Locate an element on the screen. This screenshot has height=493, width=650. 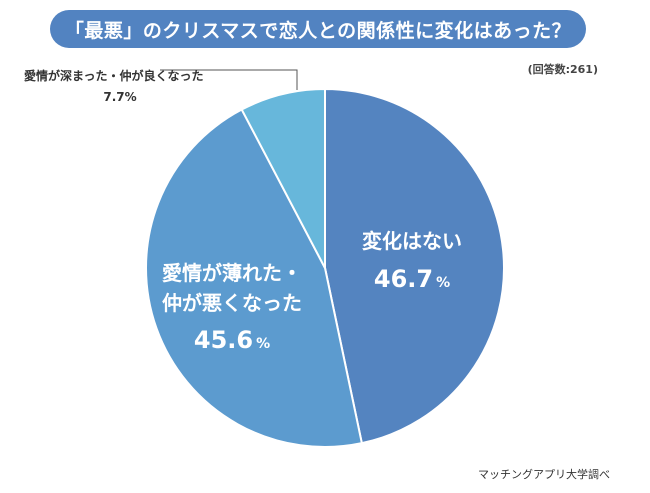
slice-value-2: 7.7% is located at coordinates (119, 97).